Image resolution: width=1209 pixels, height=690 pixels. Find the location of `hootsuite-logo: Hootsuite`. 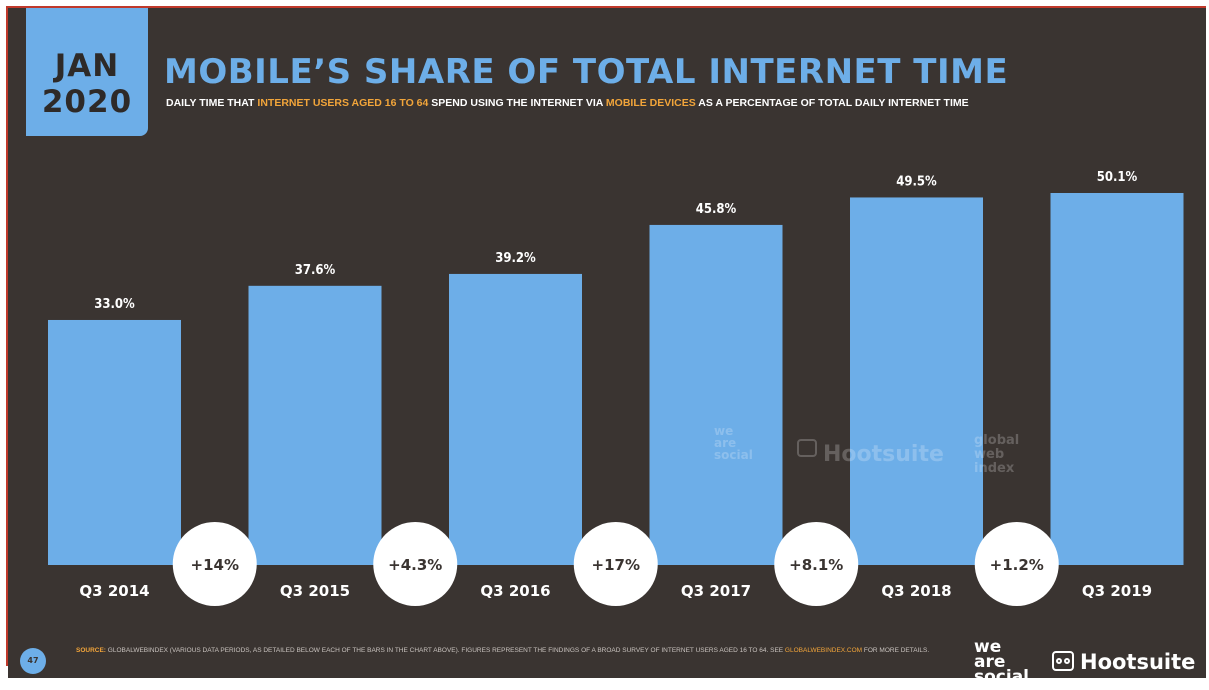

hootsuite-logo: Hootsuite is located at coordinates (1123, 662).